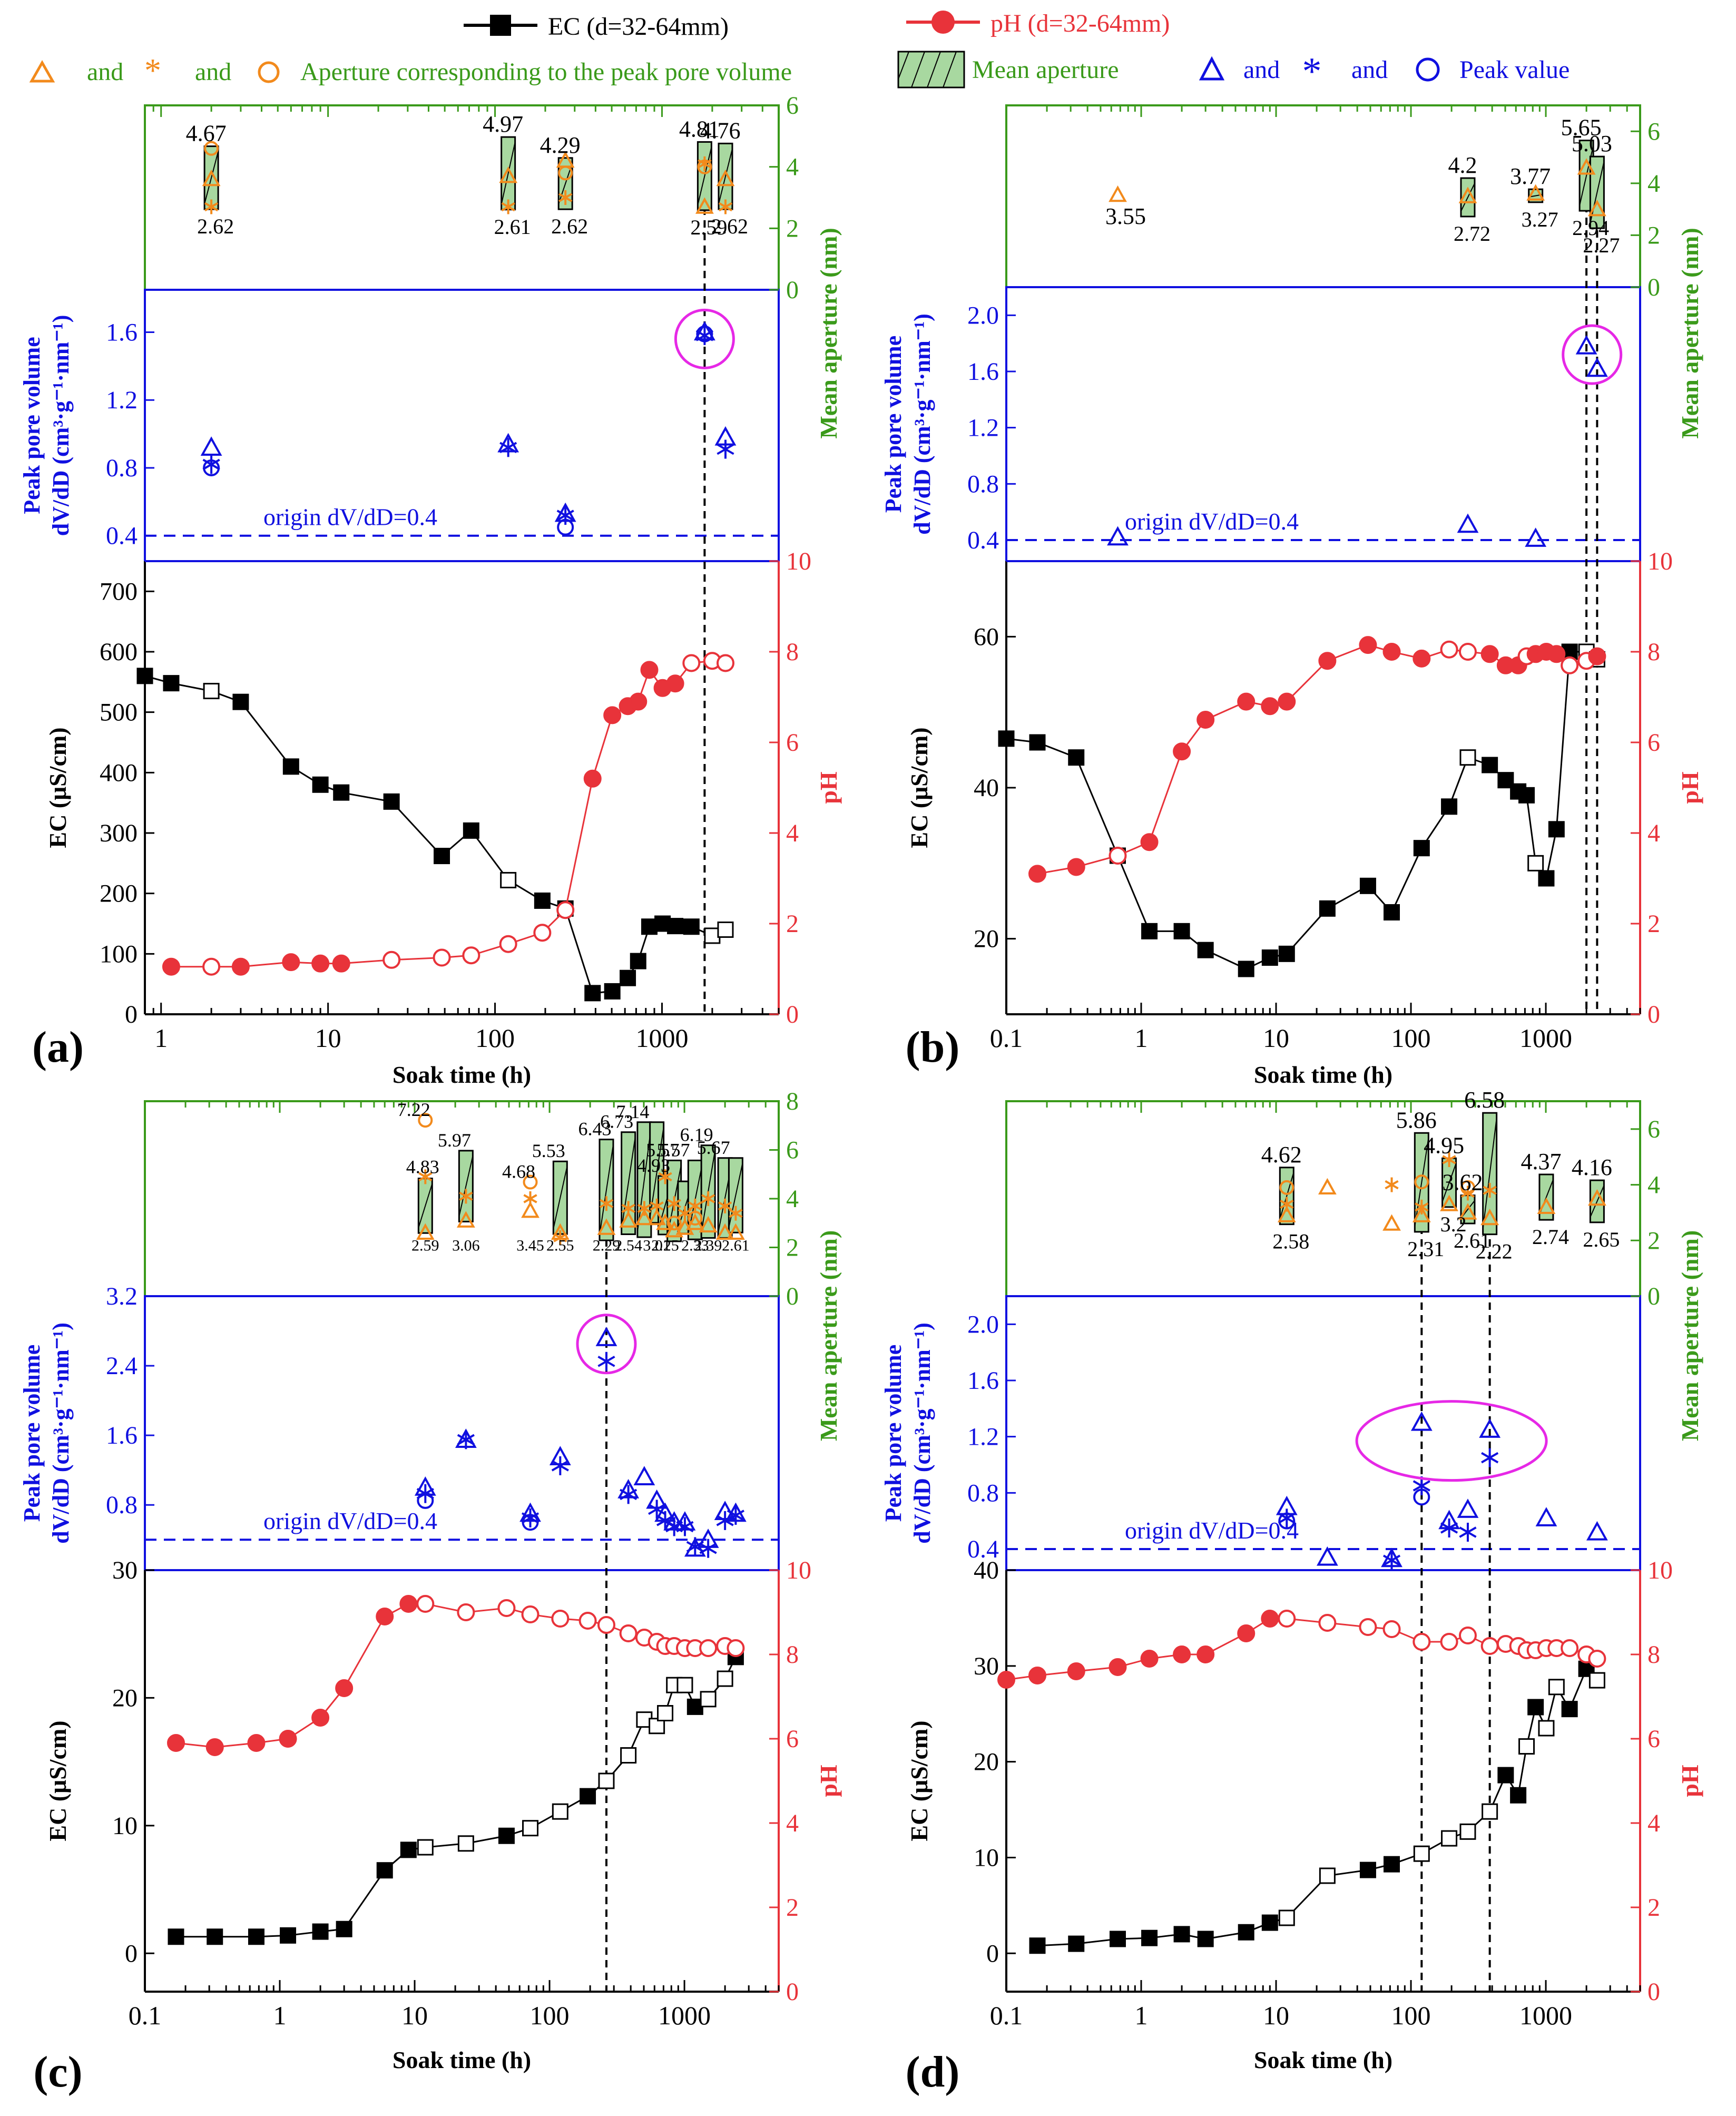 This screenshot has height=2116, width=1736. Describe the element at coordinates (595, 1129) in the screenshot. I see `aperture-top-label: 6.43` at that location.